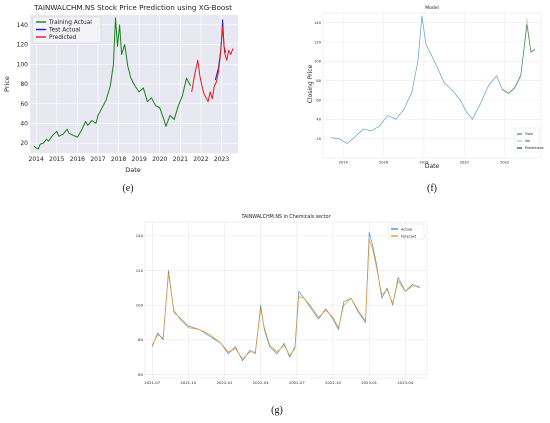  What do you see at coordinates (318, 100) in the screenshot?
I see `chart-f-y-tick-label: 60` at bounding box center [318, 100].